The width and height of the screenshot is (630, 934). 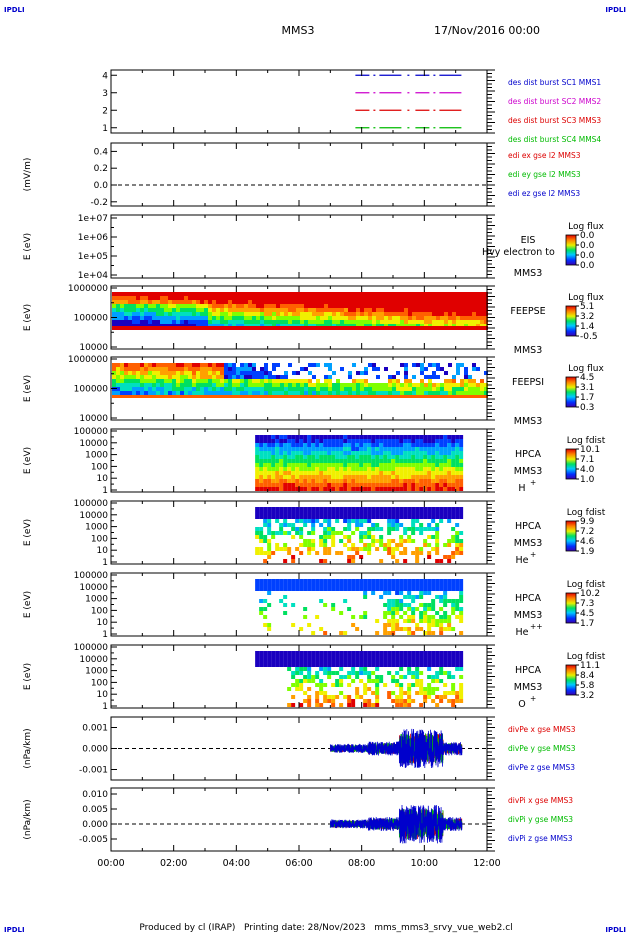 I want to click on hpca-h-charge-label: +, so click(x=533, y=482).